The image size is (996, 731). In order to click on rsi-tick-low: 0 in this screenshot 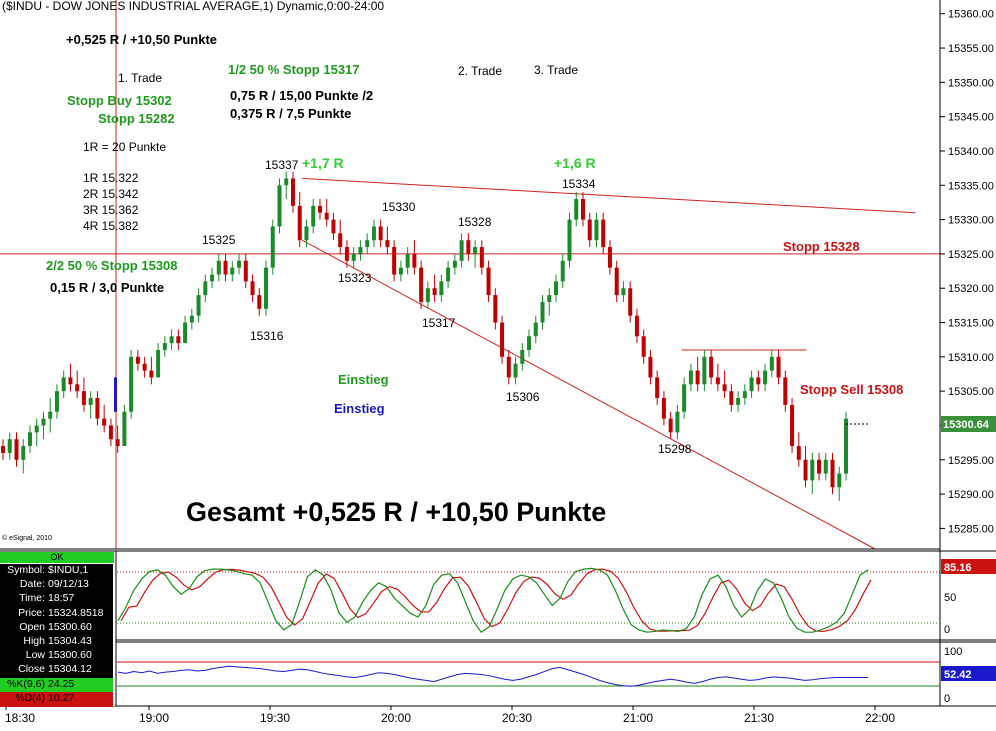, I will do `click(947, 699)`.